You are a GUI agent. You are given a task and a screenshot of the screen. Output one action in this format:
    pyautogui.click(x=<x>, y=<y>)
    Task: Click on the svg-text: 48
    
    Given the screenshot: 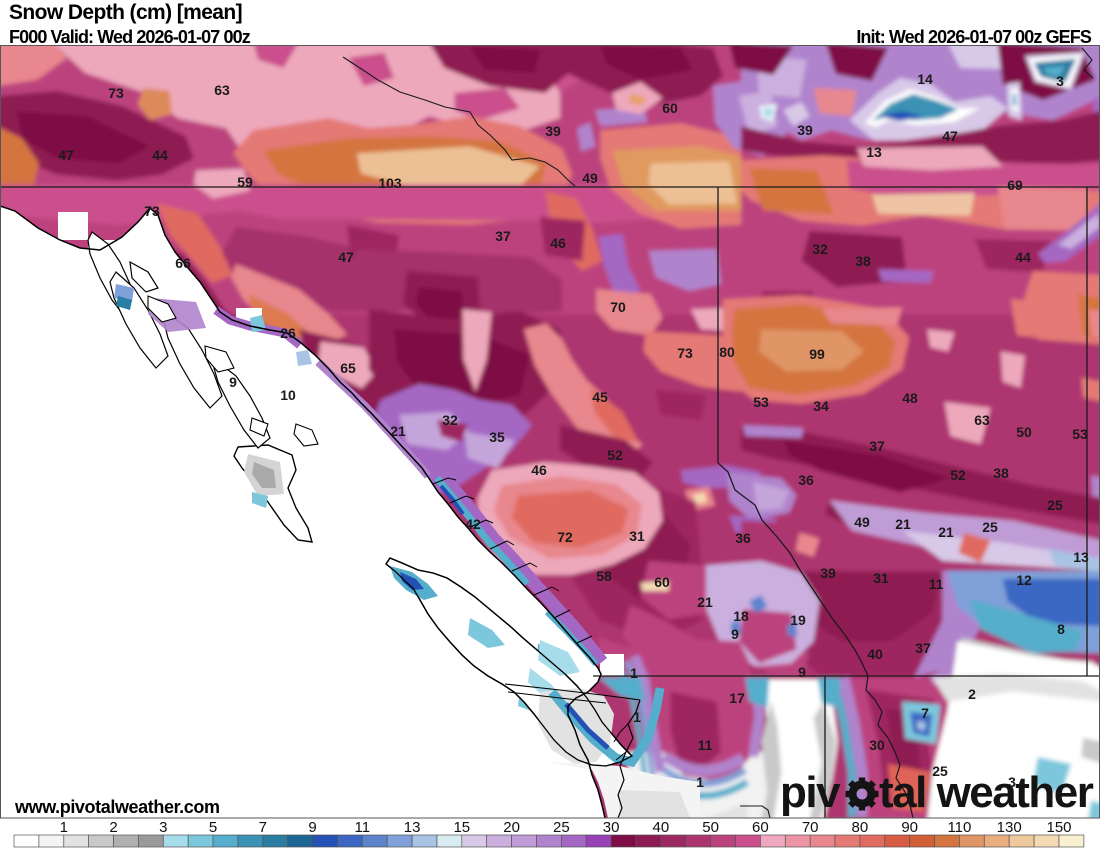 What is the action you would take?
    pyautogui.click(x=910, y=398)
    